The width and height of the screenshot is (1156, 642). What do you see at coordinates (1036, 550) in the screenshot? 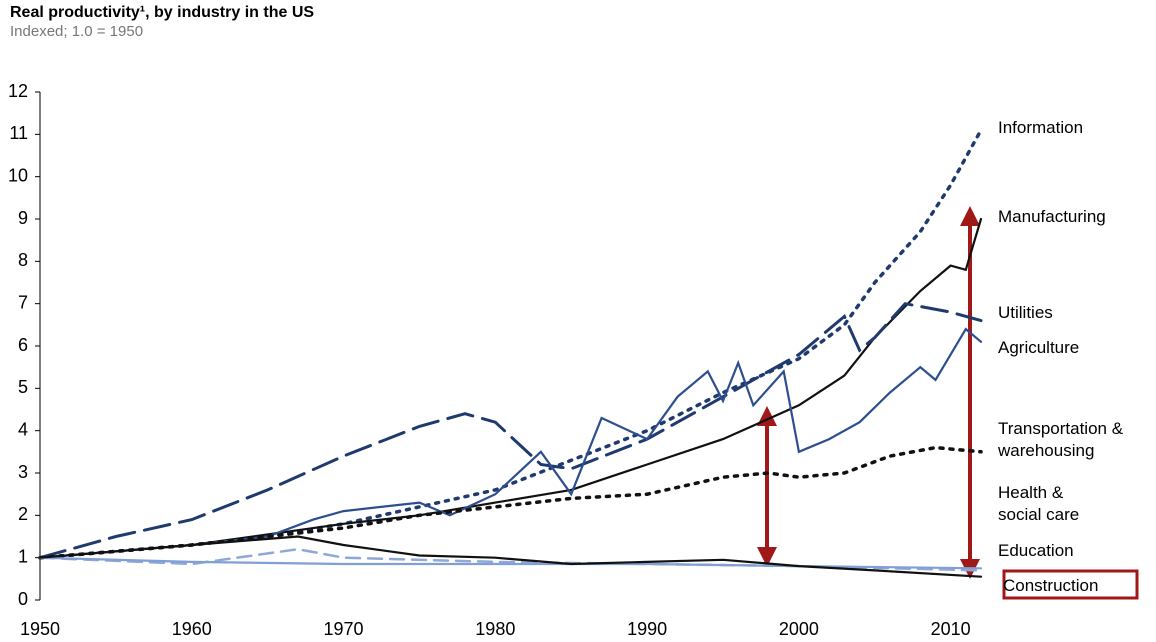
I see `series-label: Education` at bounding box center [1036, 550].